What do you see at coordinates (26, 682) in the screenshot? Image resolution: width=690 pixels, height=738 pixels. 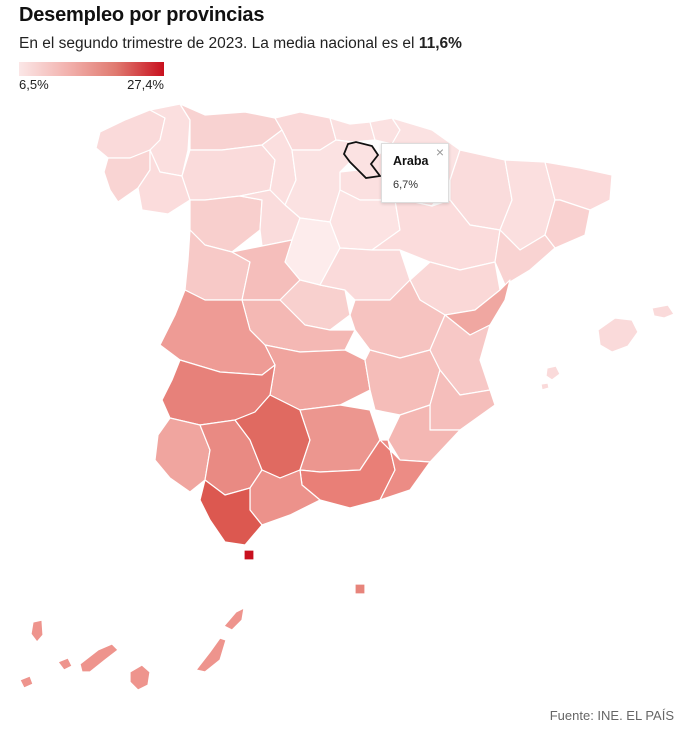 I see `island-el-hierro` at bounding box center [26, 682].